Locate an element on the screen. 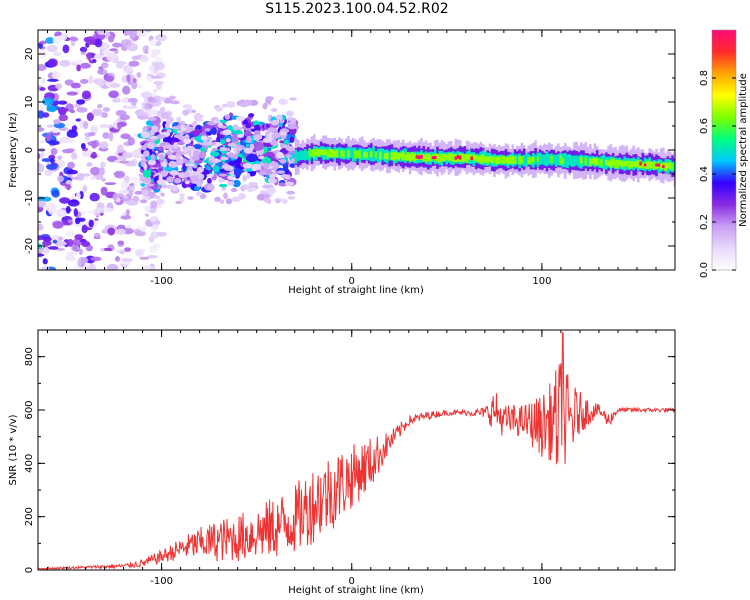 Image resolution: width=750 pixels, height=600 pixels. colorbar-ticks: 0.0 0.2 0.4 0.6 0.8 is located at coordinates (717, 174).